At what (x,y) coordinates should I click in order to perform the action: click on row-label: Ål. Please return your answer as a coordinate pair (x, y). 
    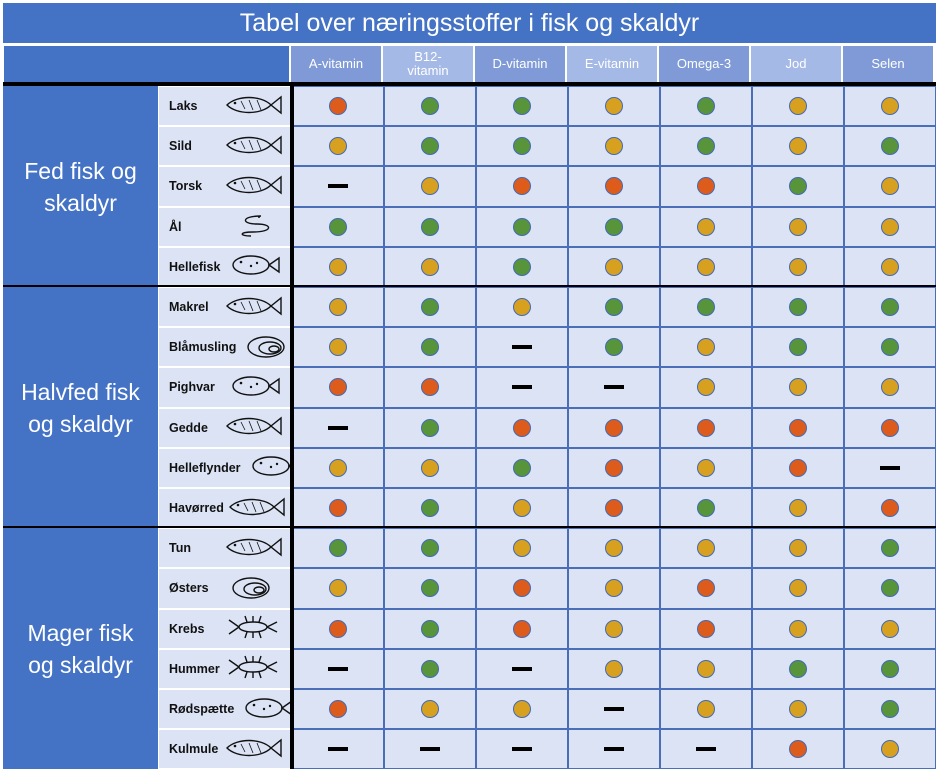
    Looking at the image, I should click on (225, 226).